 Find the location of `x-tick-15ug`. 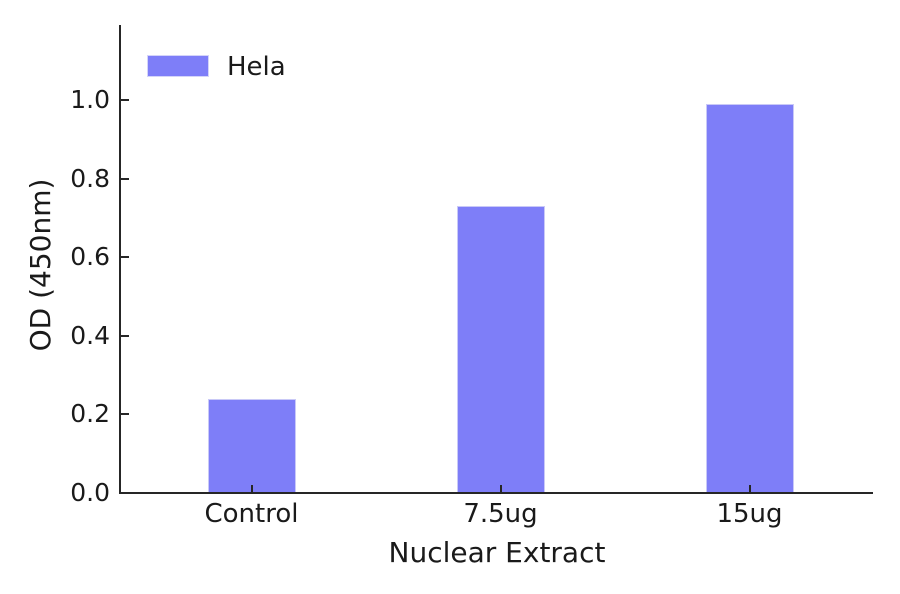

x-tick-15ug is located at coordinates (749, 489).